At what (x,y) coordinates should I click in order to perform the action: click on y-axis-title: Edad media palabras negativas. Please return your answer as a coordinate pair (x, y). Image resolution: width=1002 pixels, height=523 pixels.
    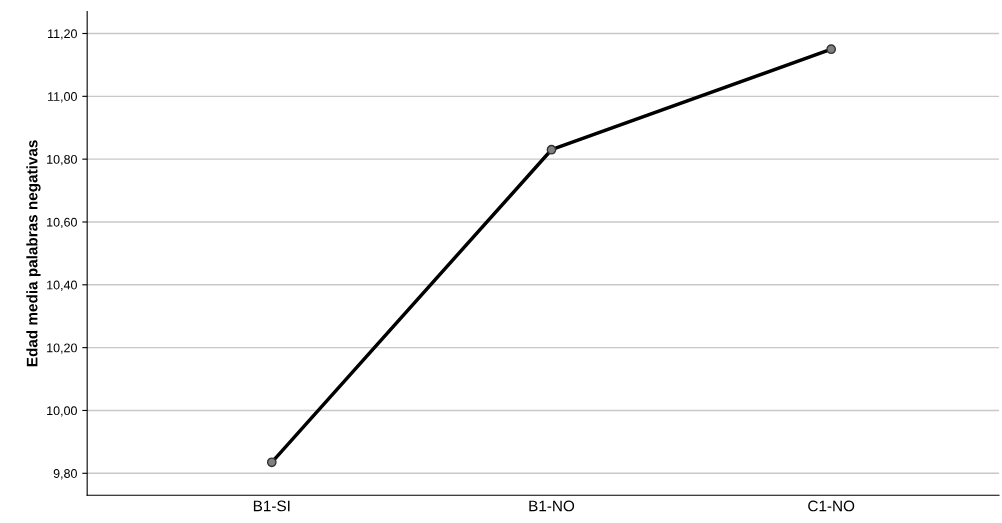
    Looking at the image, I should click on (33, 253).